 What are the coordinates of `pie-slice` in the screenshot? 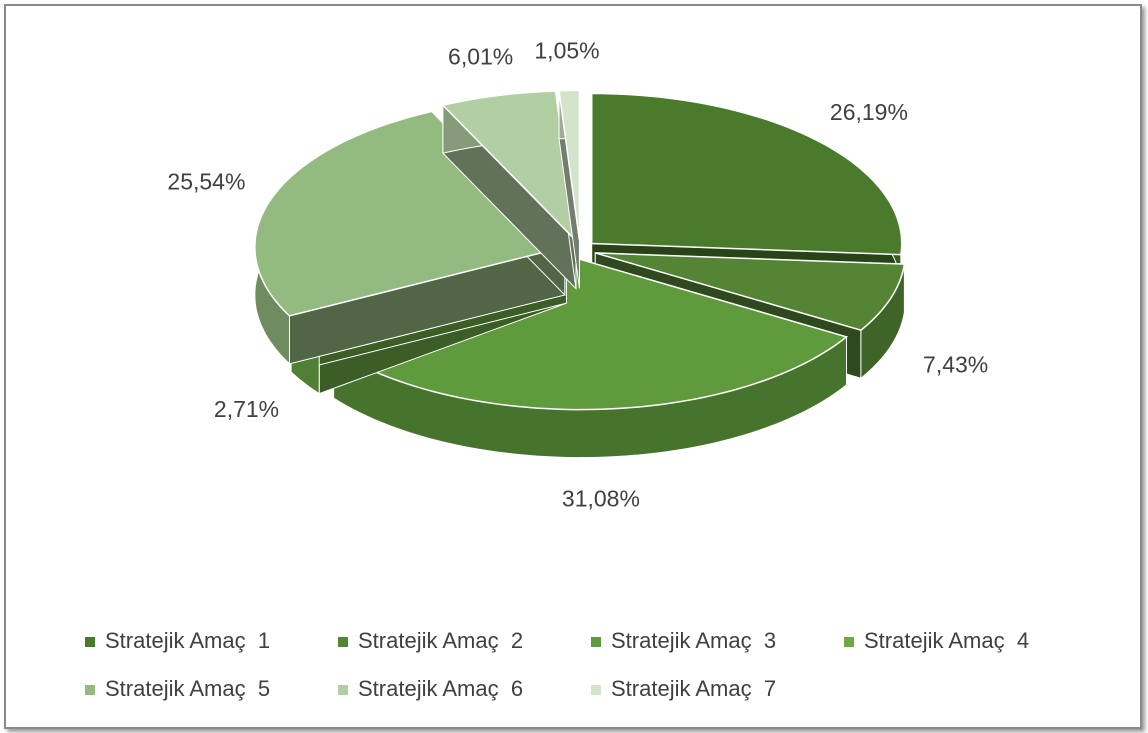 It's located at (569, 189).